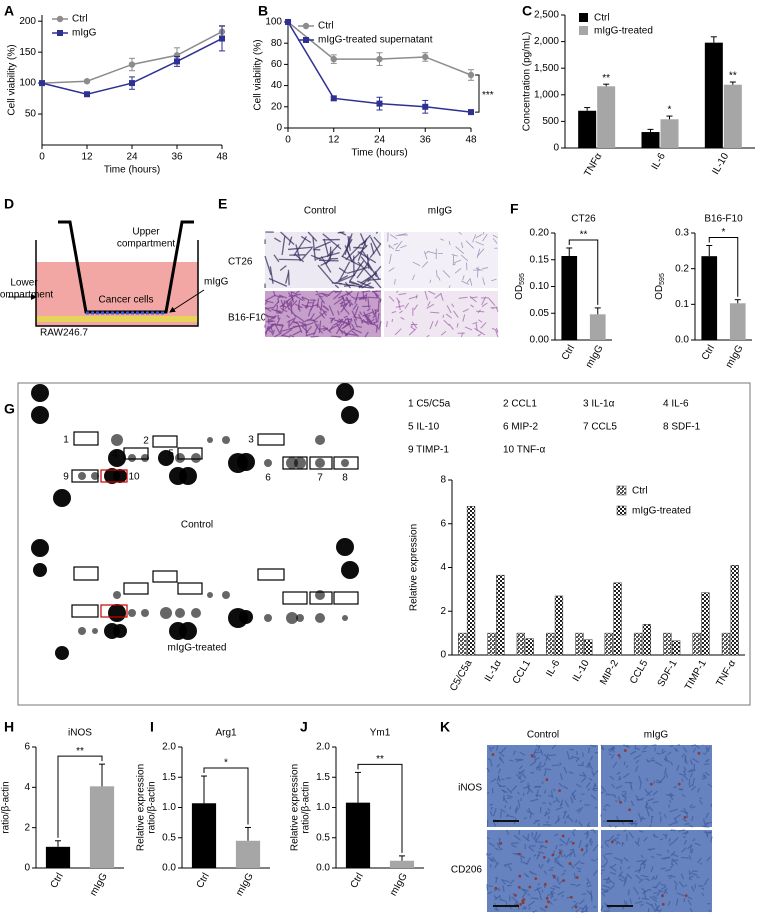  What do you see at coordinates (295, 598) in the screenshot?
I see `spot-box` at bounding box center [295, 598].